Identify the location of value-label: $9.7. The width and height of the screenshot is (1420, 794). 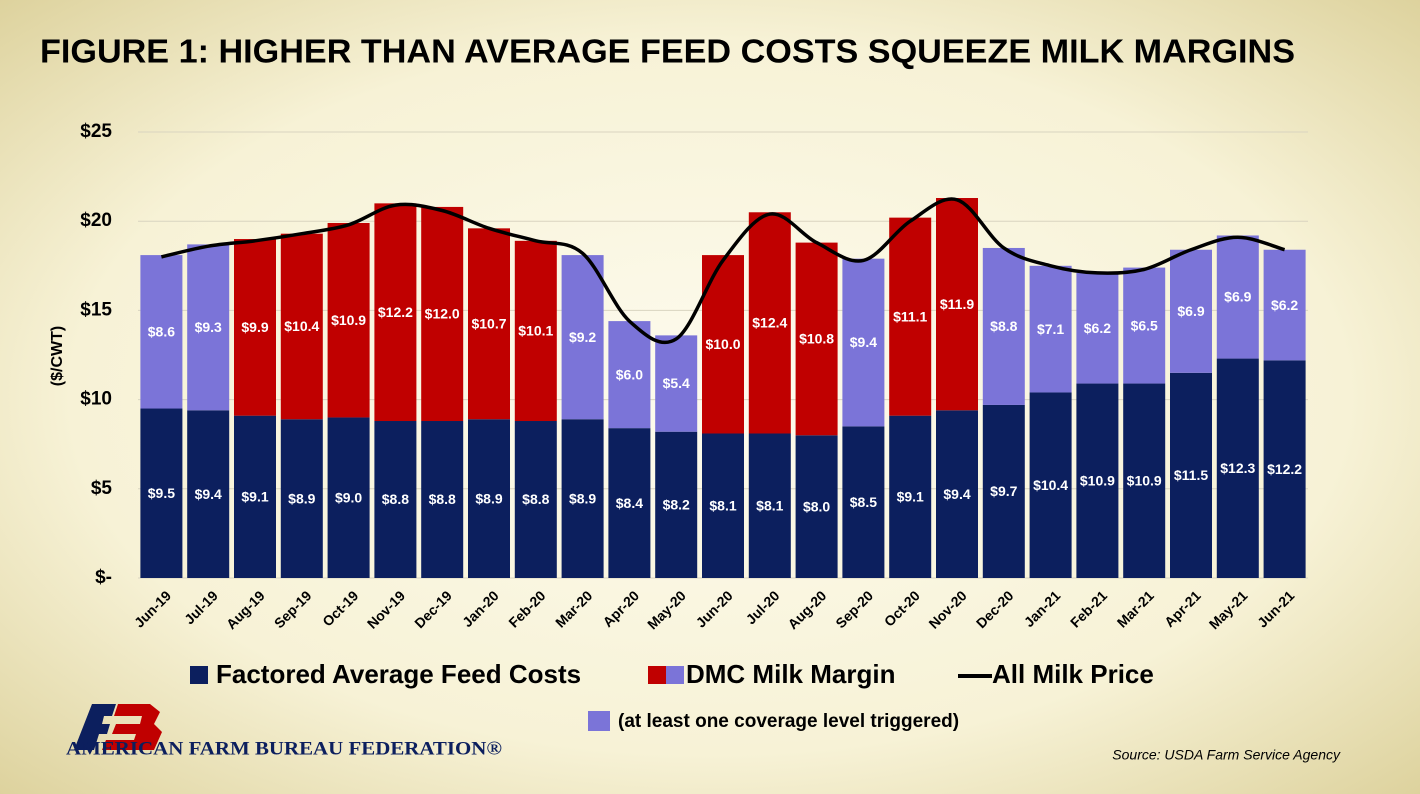
(1003, 491).